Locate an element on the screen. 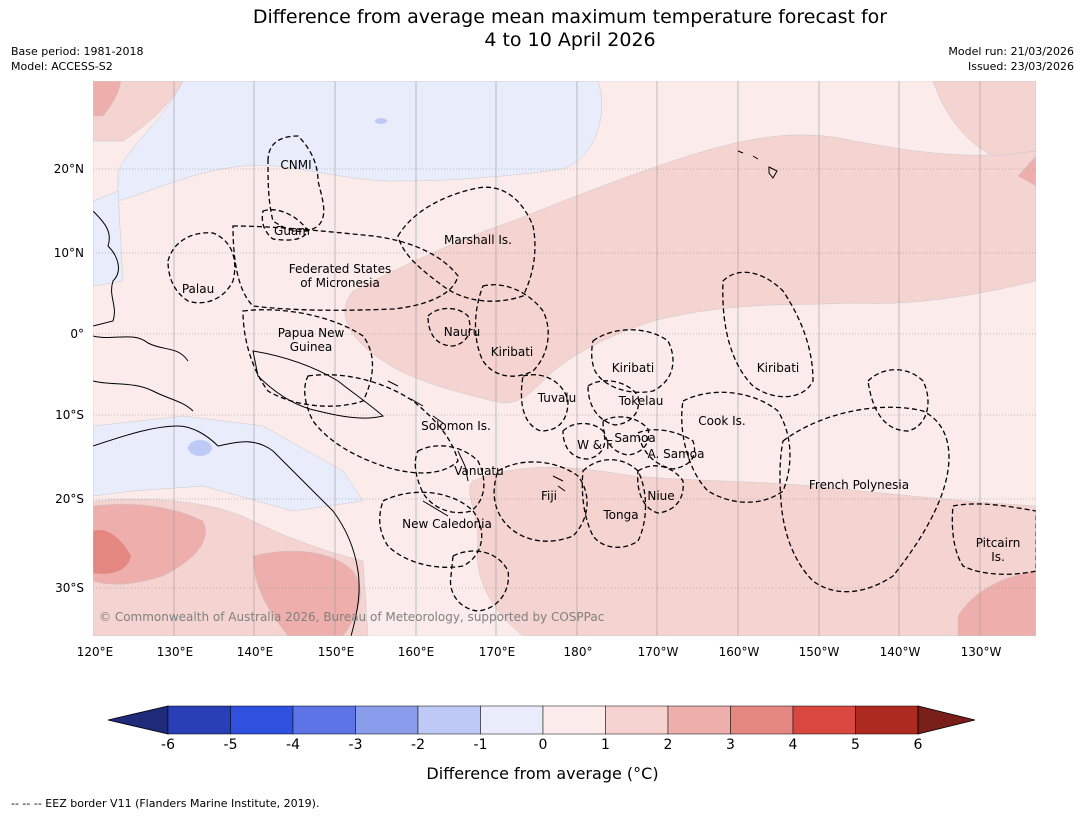 This screenshot has height=816, width=1085. eez-samoa is located at coordinates (626, 436).